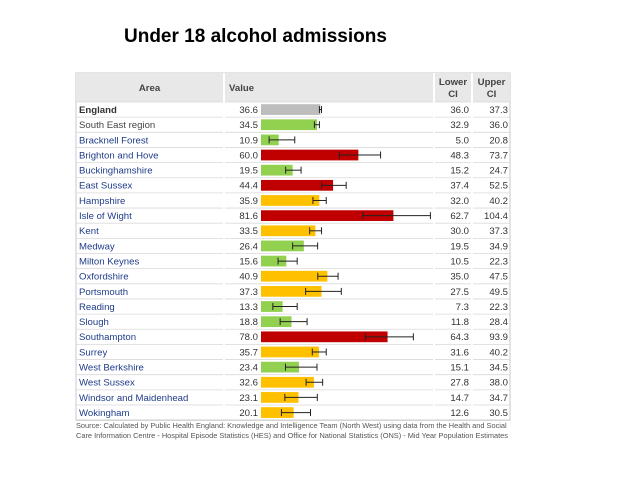 The width and height of the screenshot is (638, 479). I want to click on area-label: Bracknell Forest, so click(114, 140).